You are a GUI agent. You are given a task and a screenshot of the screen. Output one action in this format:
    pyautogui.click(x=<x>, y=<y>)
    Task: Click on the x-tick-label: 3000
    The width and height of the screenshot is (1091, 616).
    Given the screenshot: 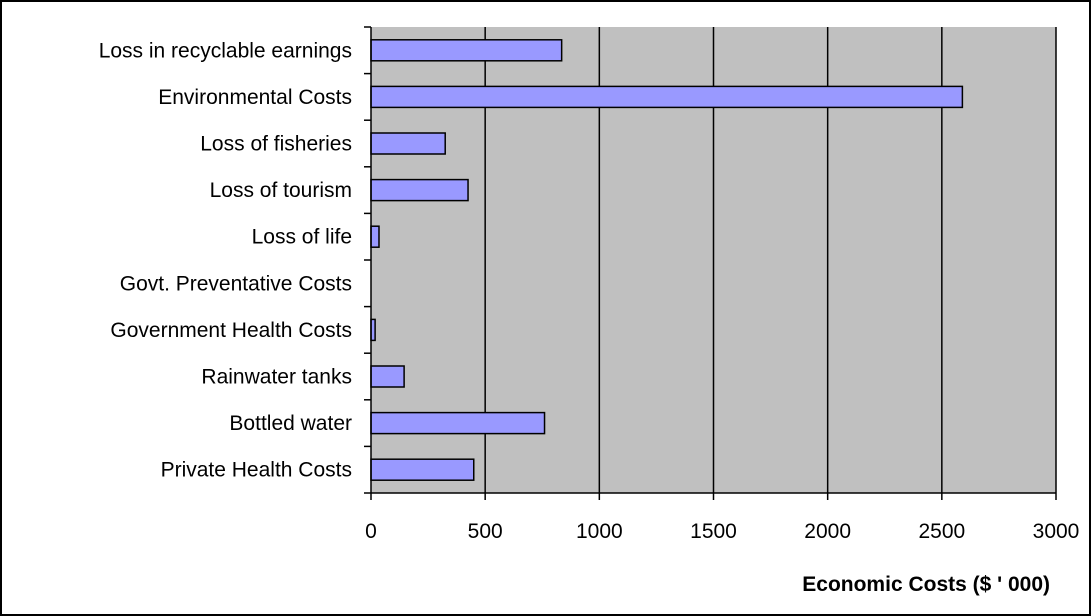 What is the action you would take?
    pyautogui.click(x=1056, y=531)
    